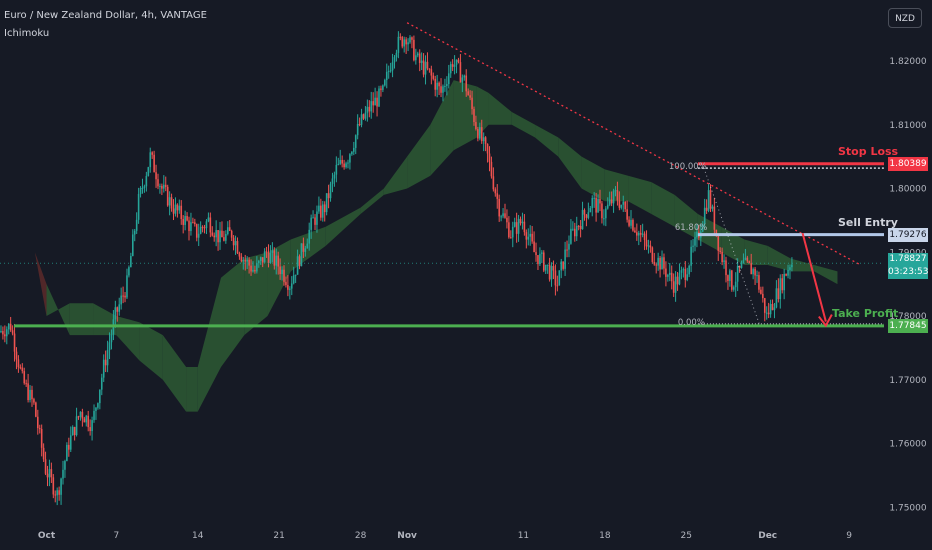 Image resolution: width=932 pixels, height=550 pixels. What do you see at coordinates (907, 445) in the screenshot?
I see `y-tick-label: 1.76000` at bounding box center [907, 445].